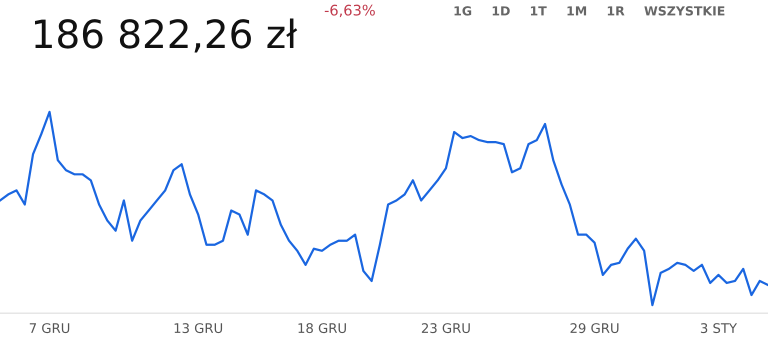 The width and height of the screenshot is (768, 343). I want to click on text: 1D, so click(501, 11).